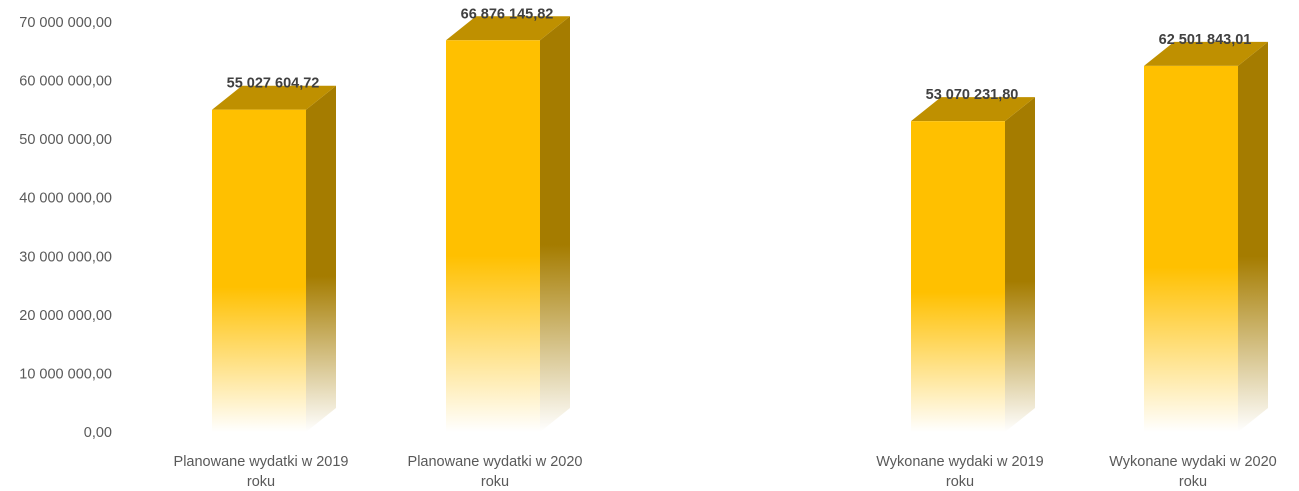  I want to click on y-tick-label: 40 000 000,00, so click(65, 199).